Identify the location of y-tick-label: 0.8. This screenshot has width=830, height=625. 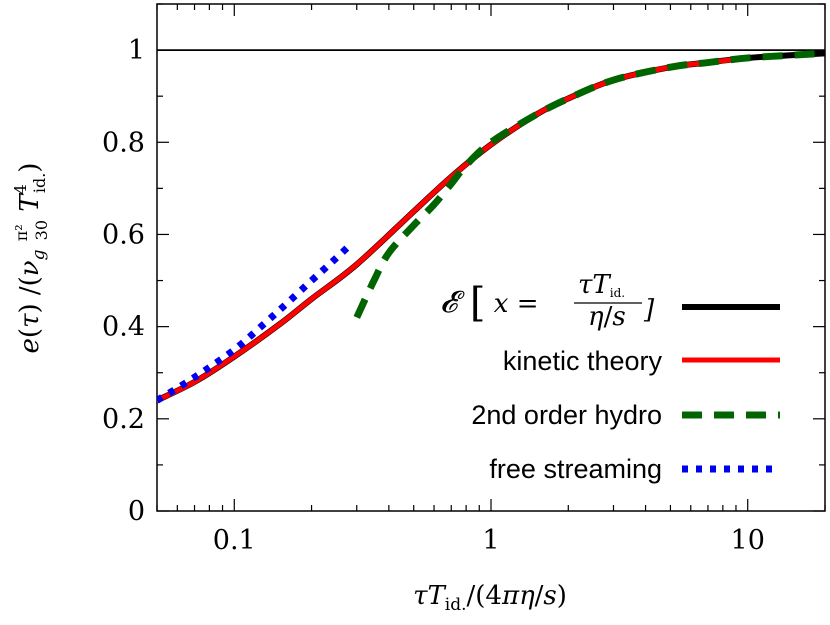
(123, 142).